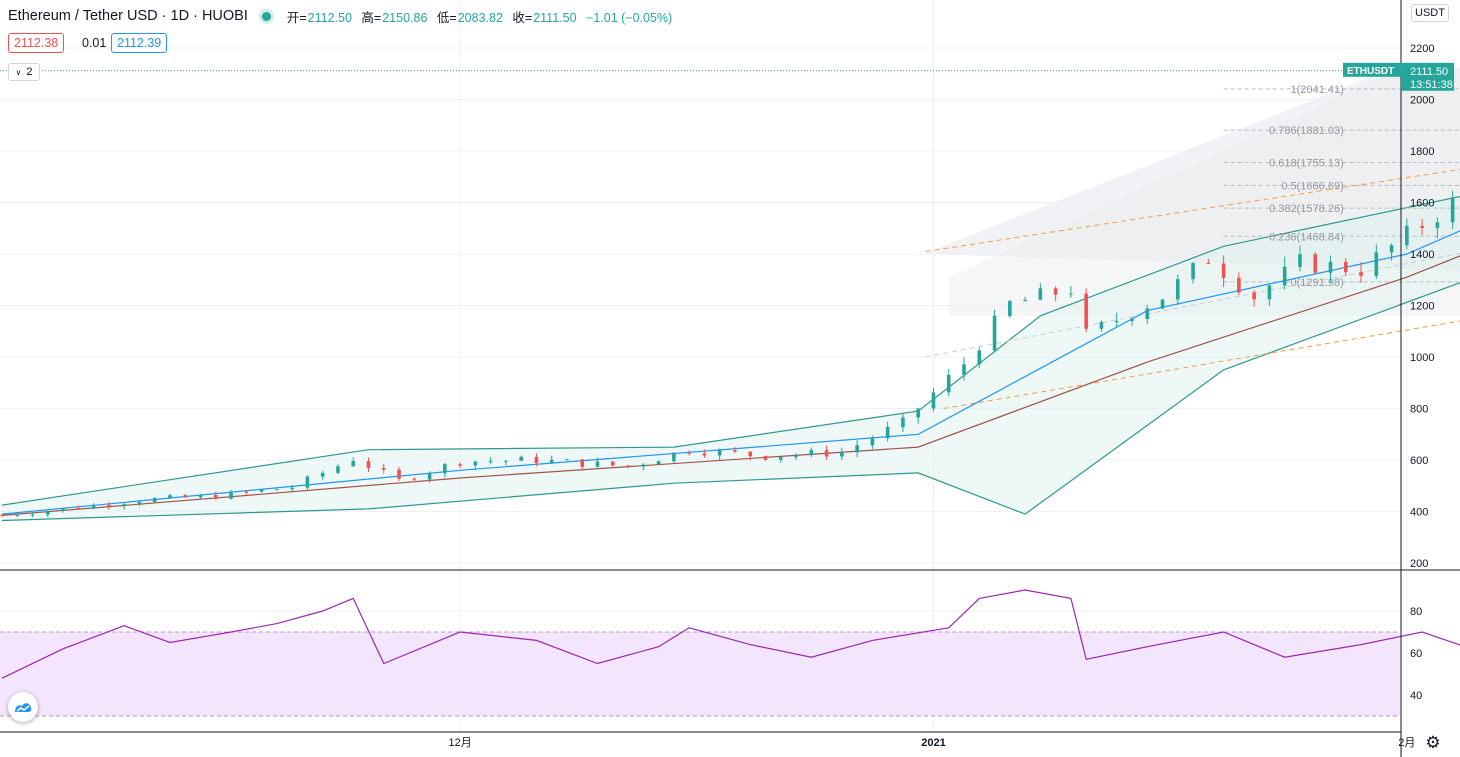  What do you see at coordinates (1306, 164) in the screenshot?
I see `fib-level-label: 0.618(1755.13)` at bounding box center [1306, 164].